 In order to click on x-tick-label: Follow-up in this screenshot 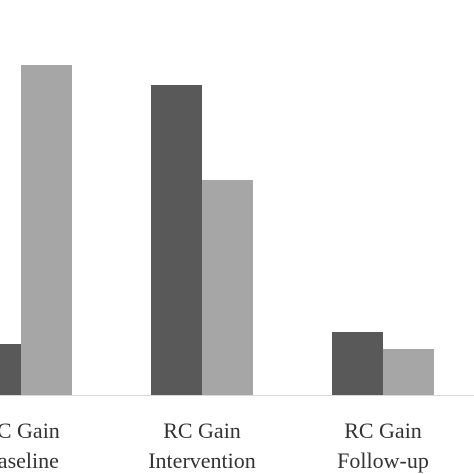, I will do `click(383, 460)`.